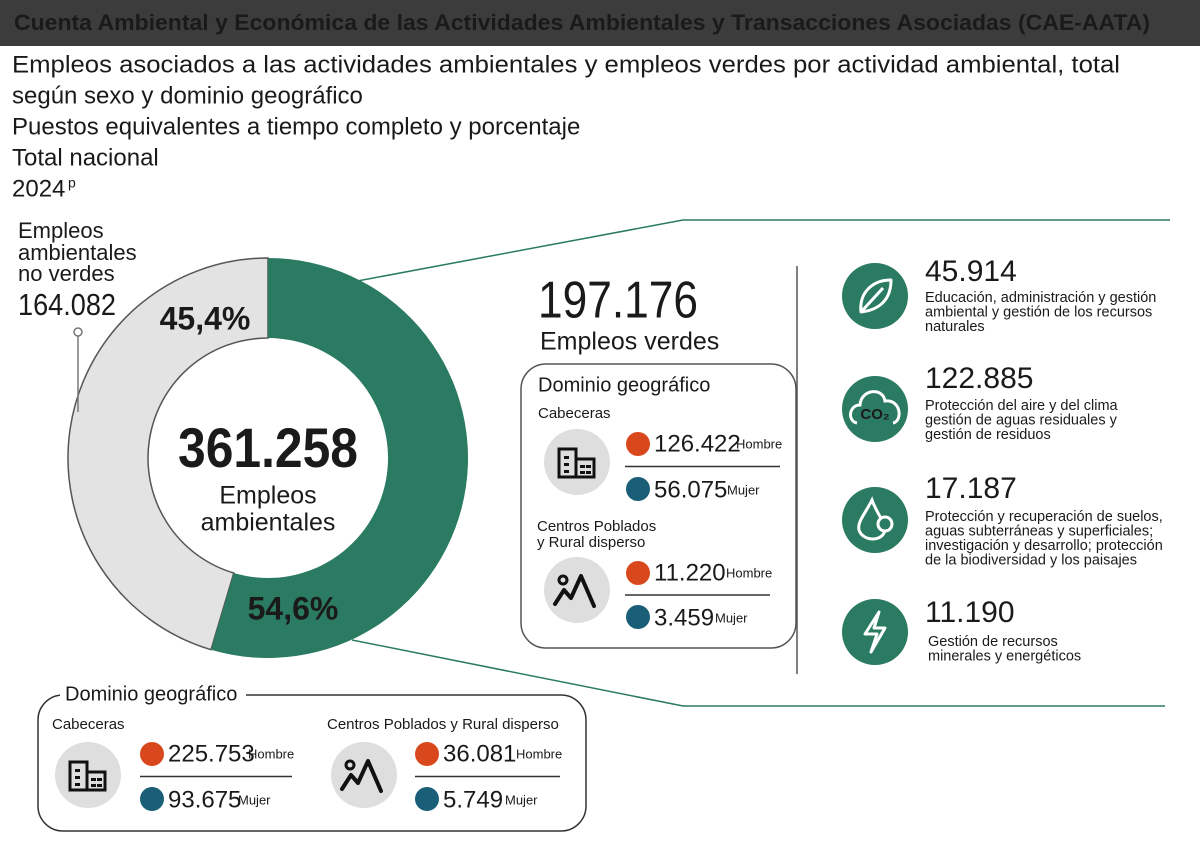  I want to click on men-value: 225.753, so click(211, 753).